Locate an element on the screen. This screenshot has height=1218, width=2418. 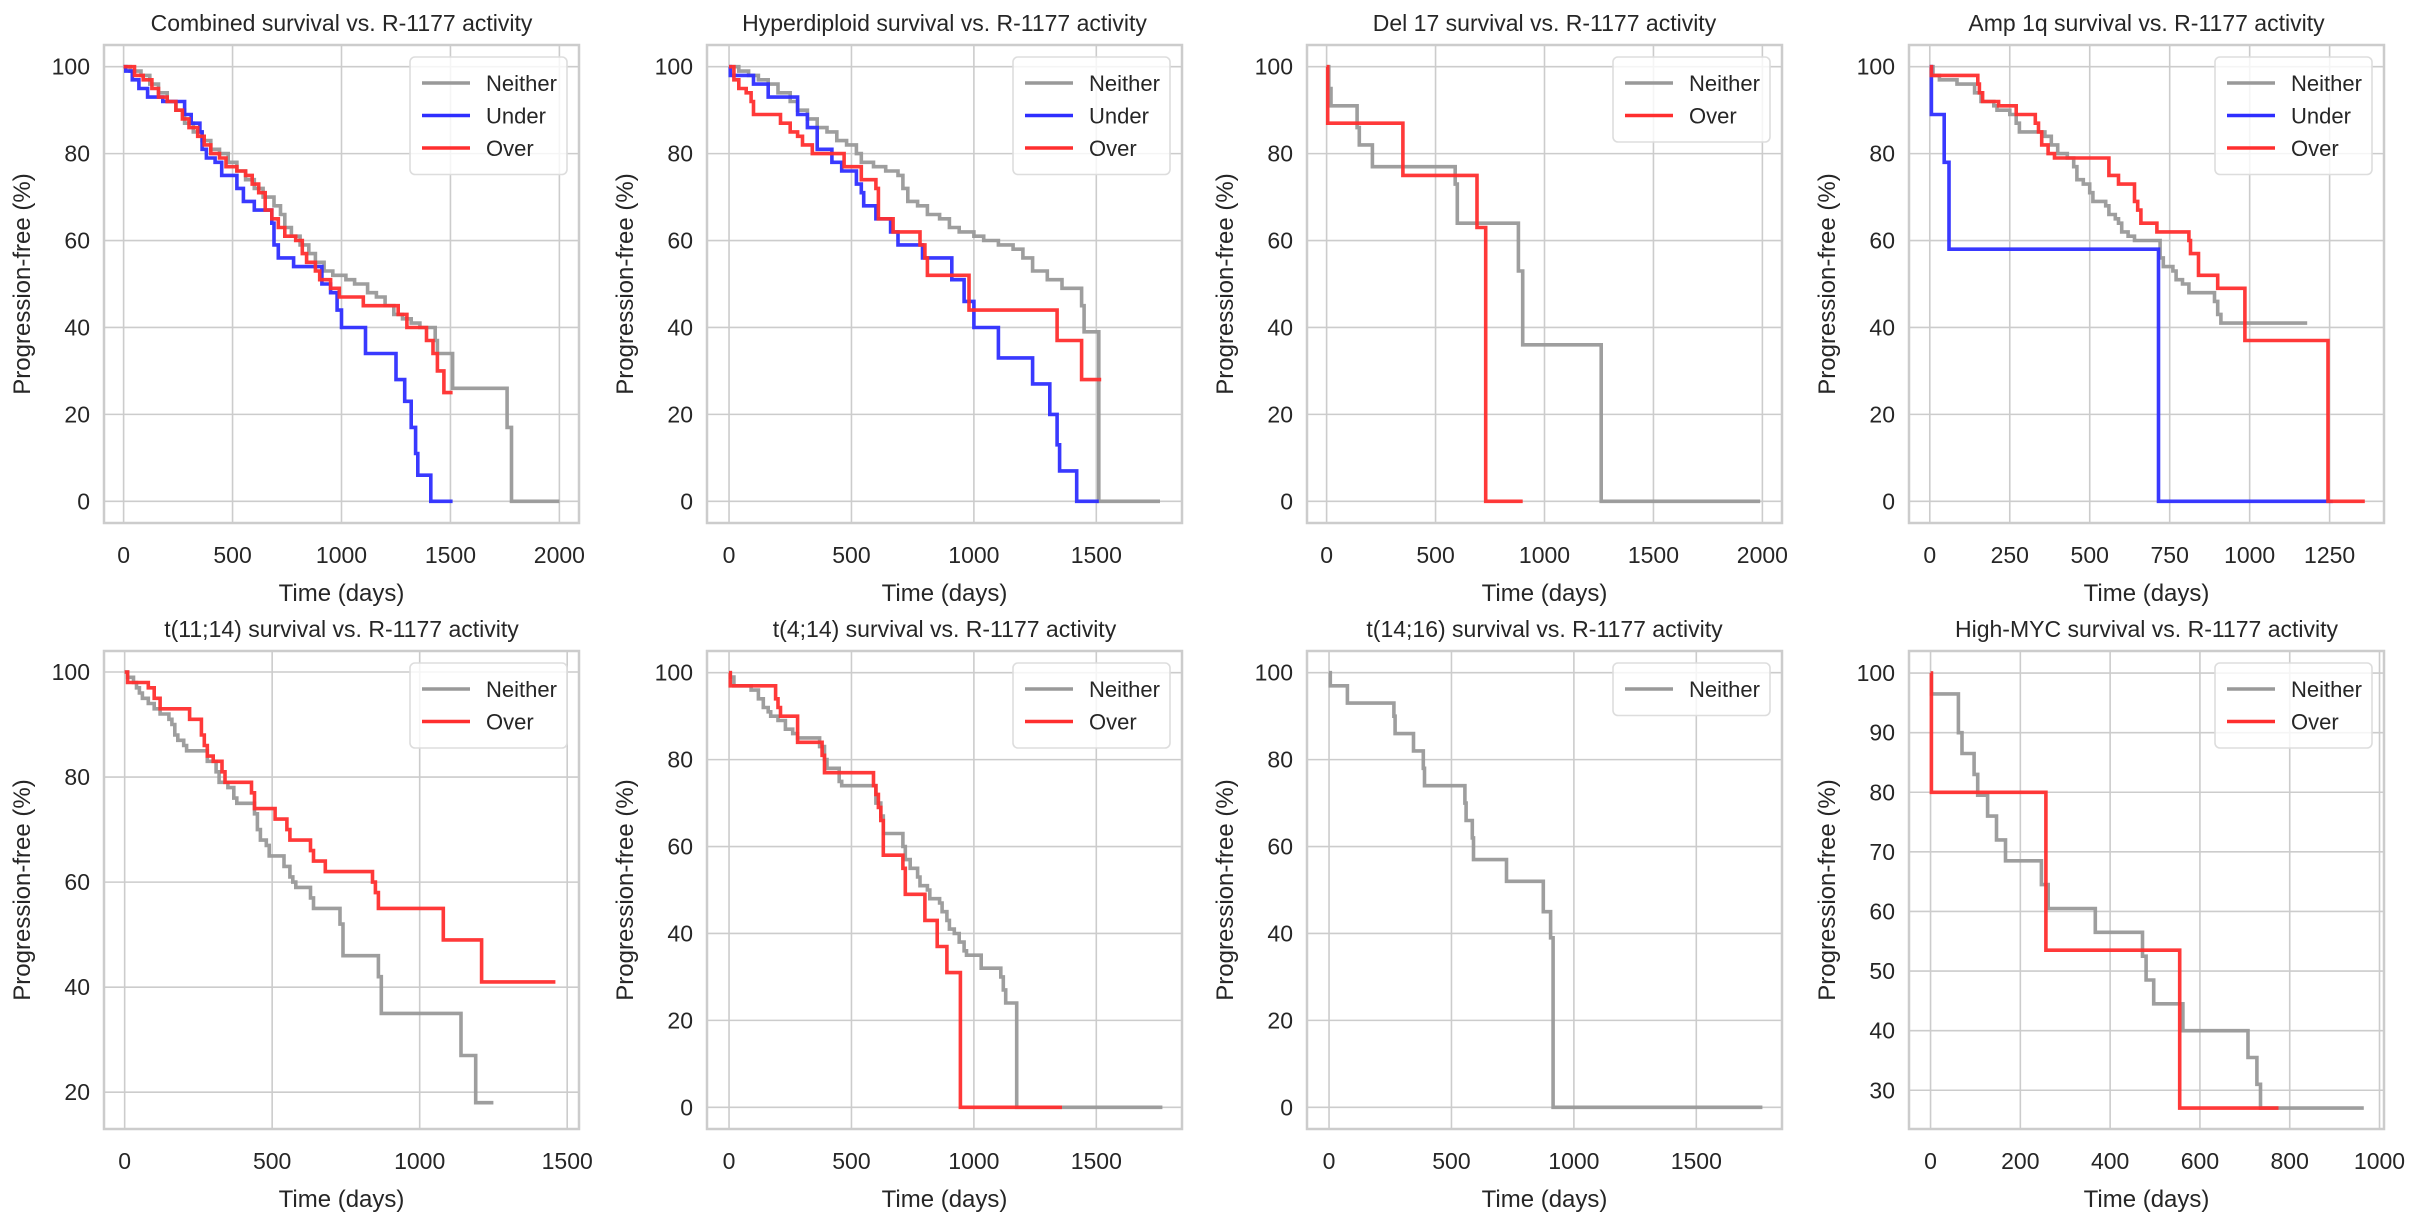
chart-title: Combined survival vs. R-1177 activity is located at coordinates (342, 23).